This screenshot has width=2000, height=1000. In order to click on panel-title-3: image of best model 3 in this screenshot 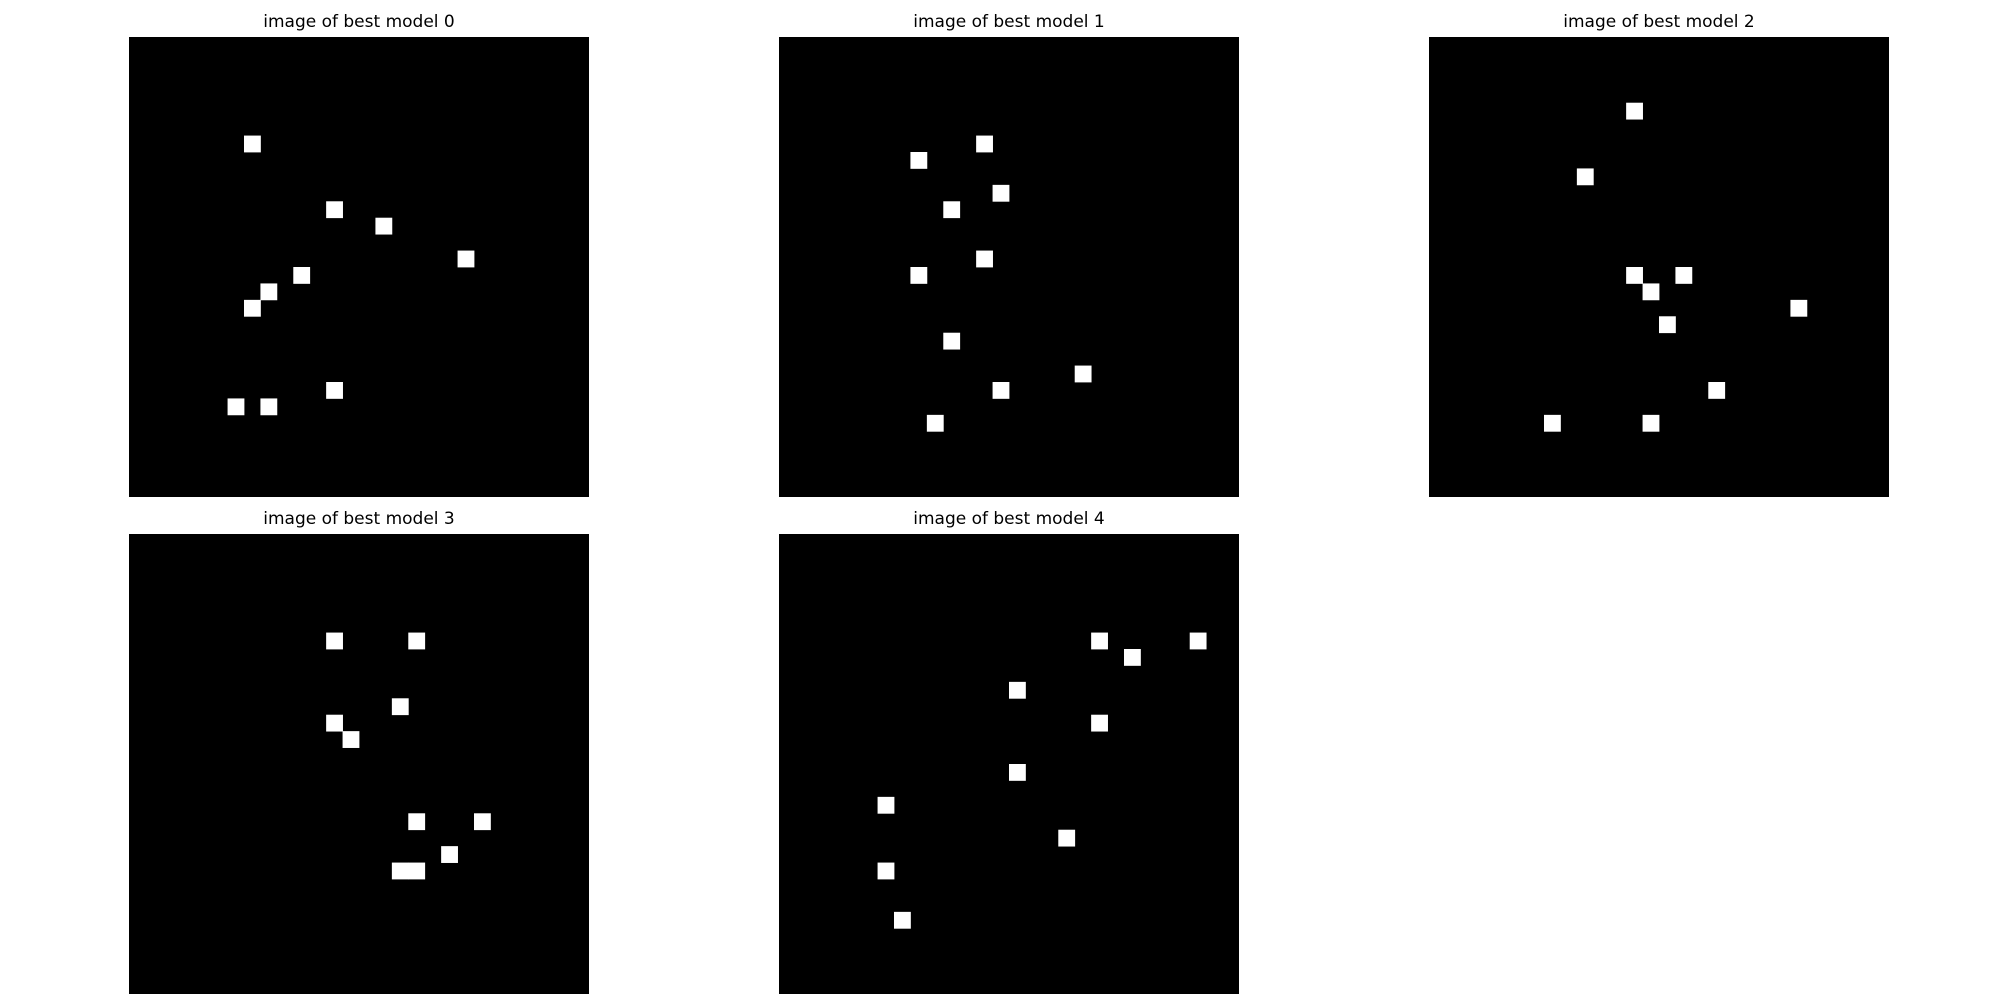, I will do `click(359, 519)`.